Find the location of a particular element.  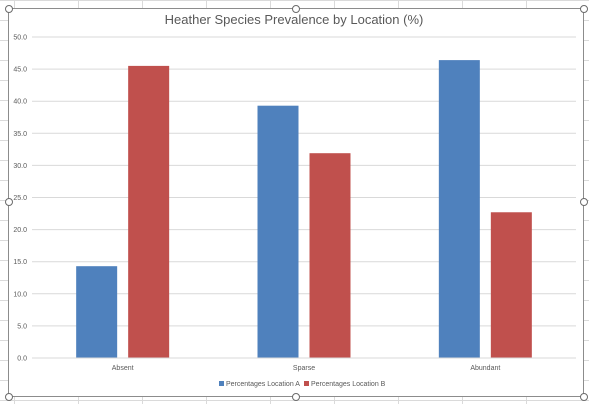

legend-label: Percentages Location B is located at coordinates (348, 384).